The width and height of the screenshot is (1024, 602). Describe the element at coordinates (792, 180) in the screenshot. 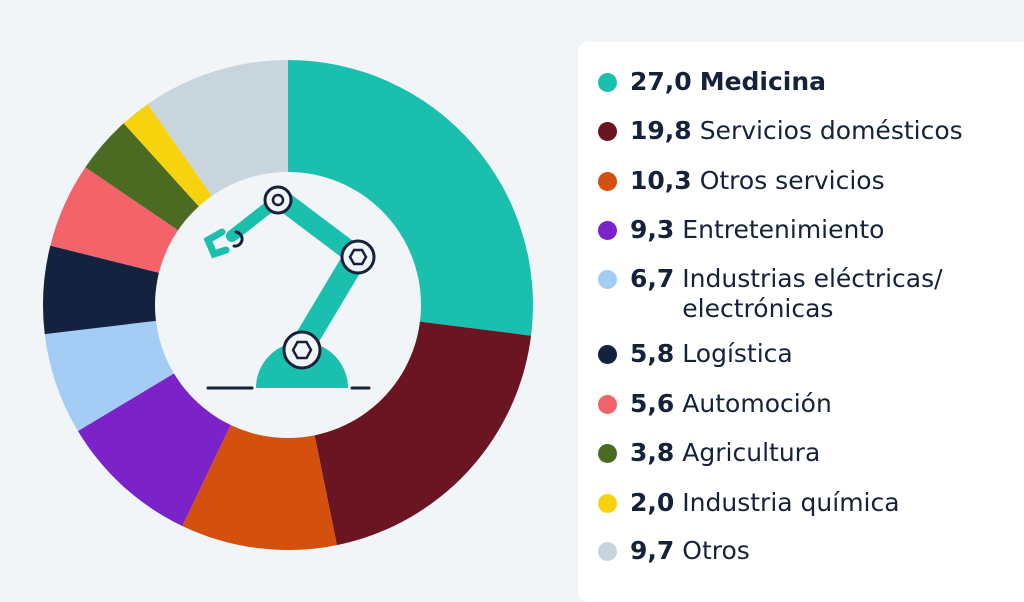

I see `legend-label: Otros servicios` at that location.